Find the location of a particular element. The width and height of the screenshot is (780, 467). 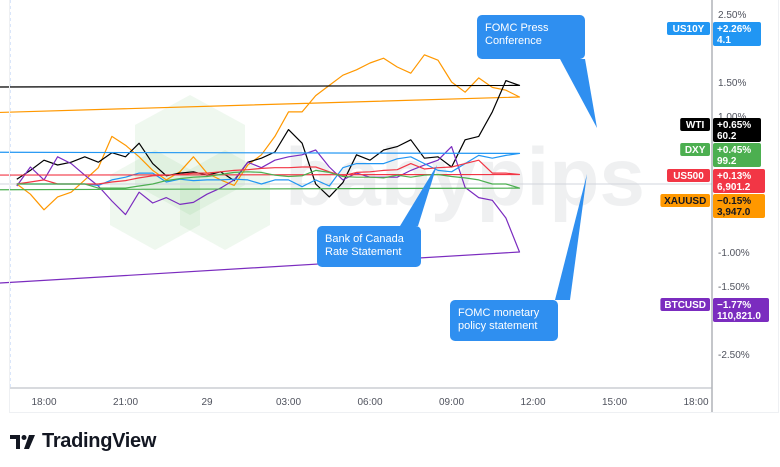

last-value: 6,901.2 is located at coordinates (734, 187).